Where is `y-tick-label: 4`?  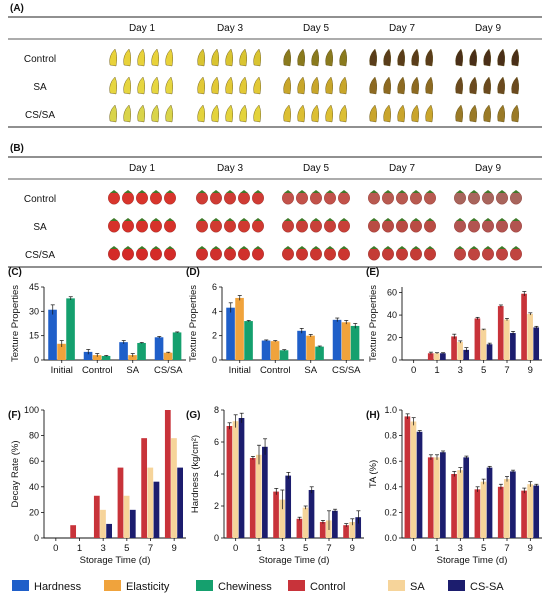 y-tick-label: 4 is located at coordinates (214, 311).